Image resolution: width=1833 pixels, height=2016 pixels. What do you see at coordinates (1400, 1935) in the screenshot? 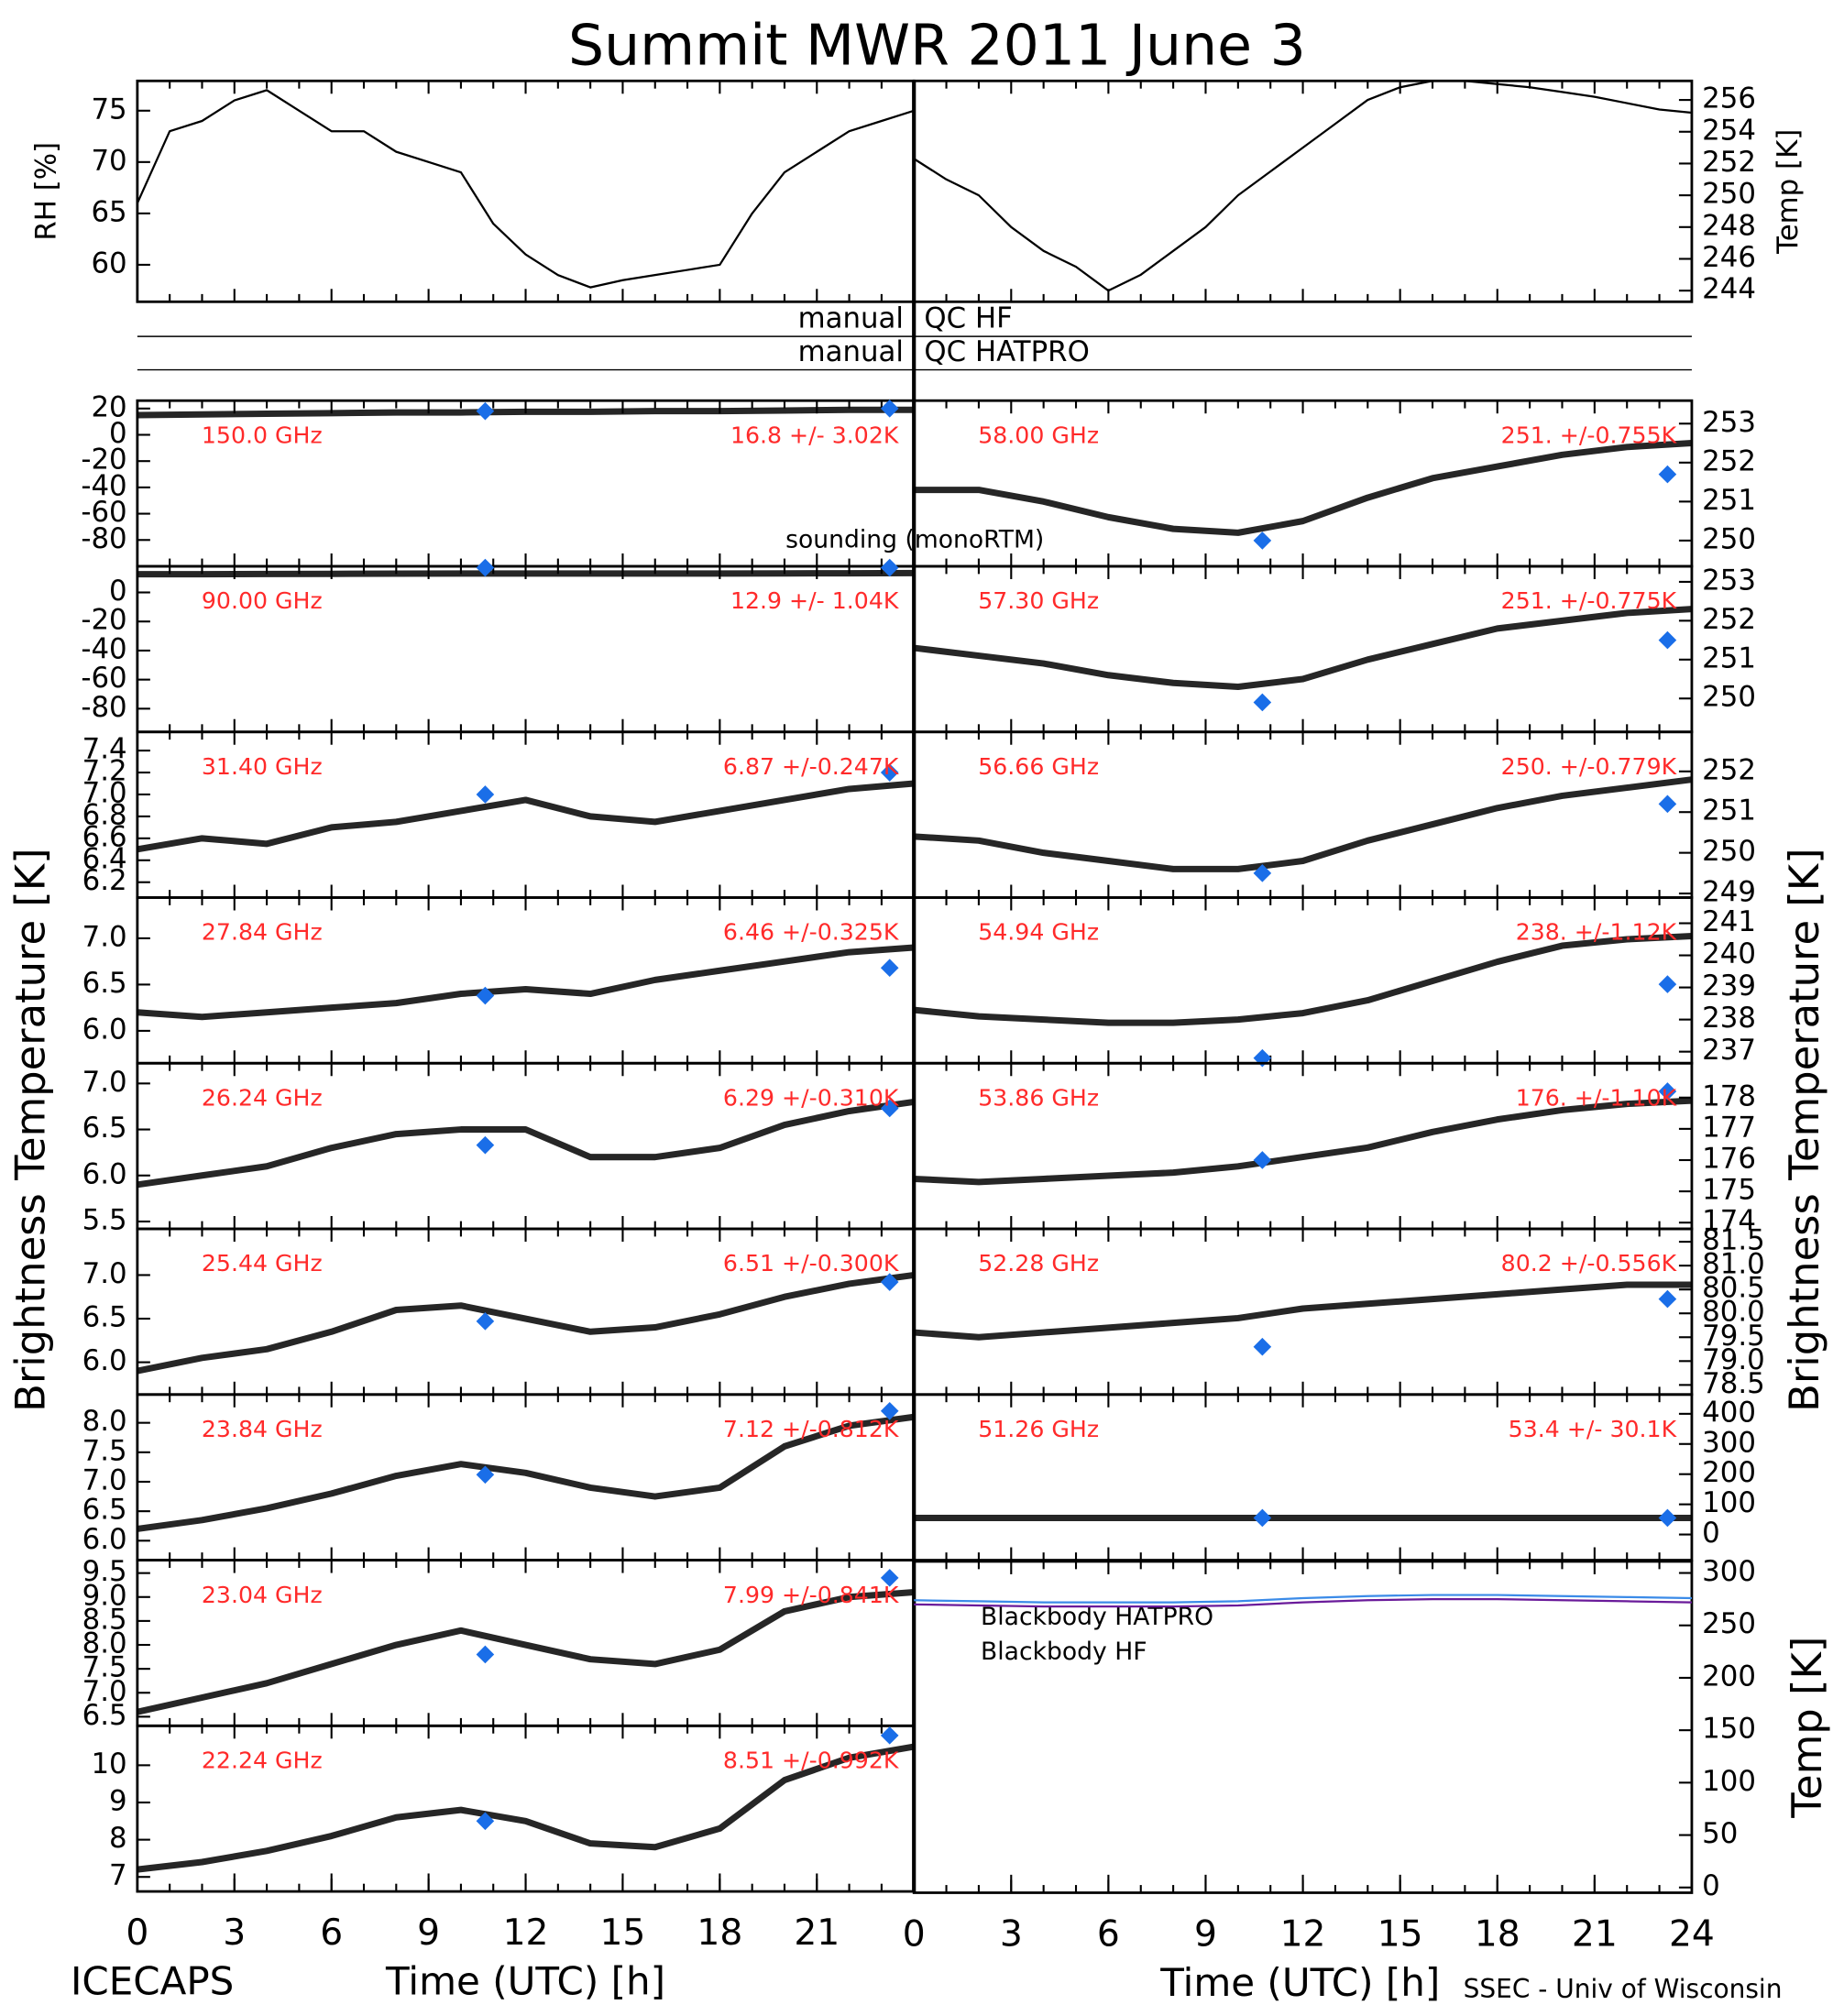
I see `x-tick-label: 15` at bounding box center [1400, 1935].